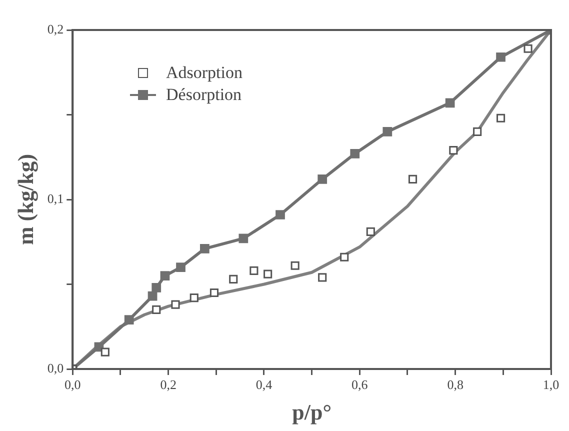 Image resolution: width=569 pixels, height=431 pixels. What do you see at coordinates (264, 384) in the screenshot?
I see `x-tick-label: 0,4` at bounding box center [264, 384].